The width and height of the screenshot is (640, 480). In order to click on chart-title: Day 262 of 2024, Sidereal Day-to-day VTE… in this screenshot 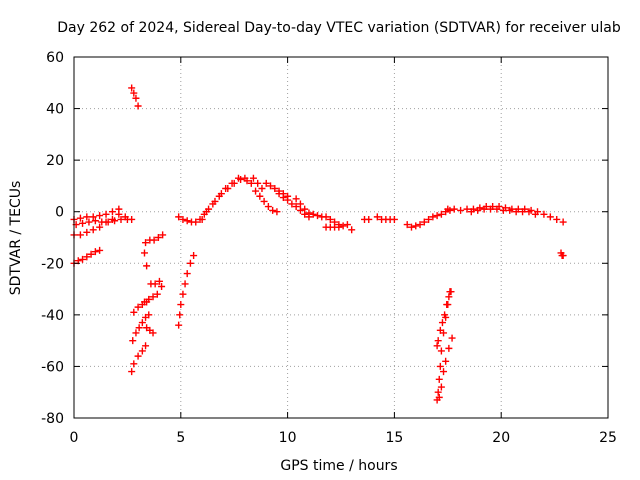, I will do `click(339, 28)`.